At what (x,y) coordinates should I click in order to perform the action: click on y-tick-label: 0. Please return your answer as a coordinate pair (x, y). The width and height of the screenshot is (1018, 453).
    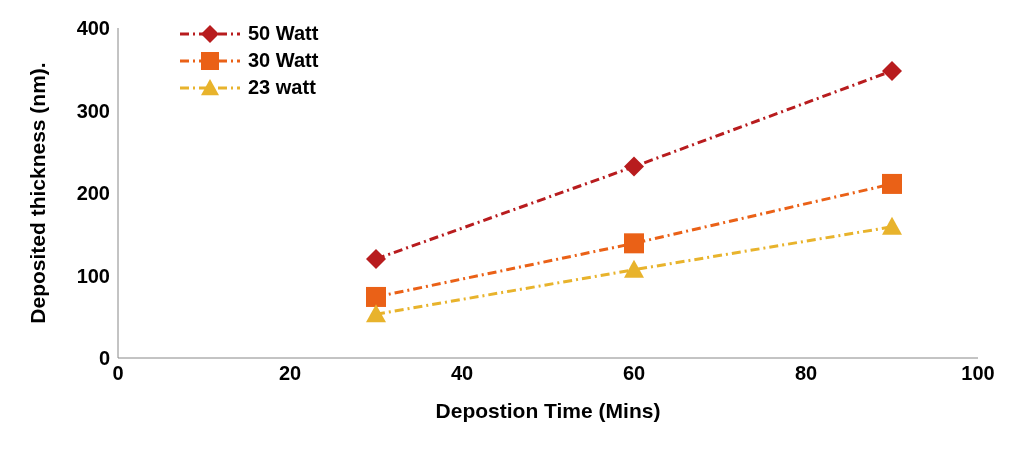
    Looking at the image, I should click on (104, 358).